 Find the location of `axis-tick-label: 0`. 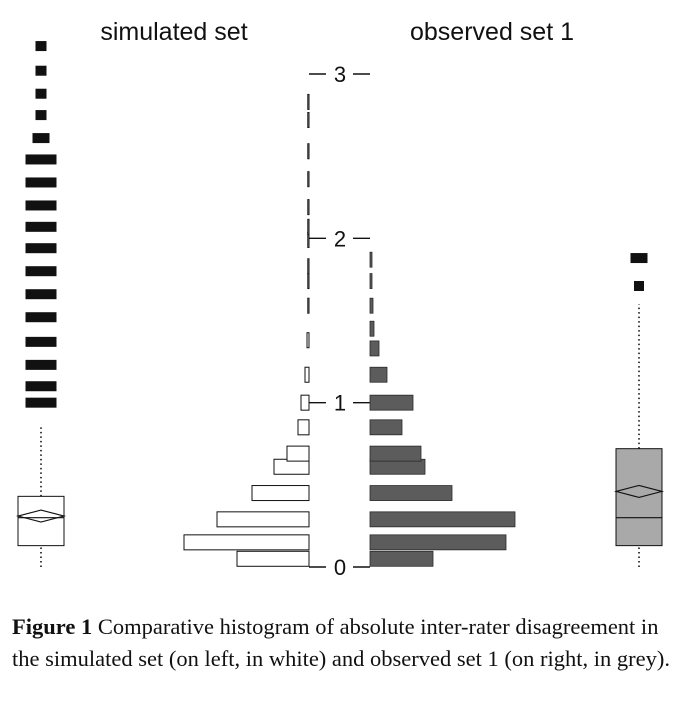

axis-tick-label: 0 is located at coordinates (340, 567).